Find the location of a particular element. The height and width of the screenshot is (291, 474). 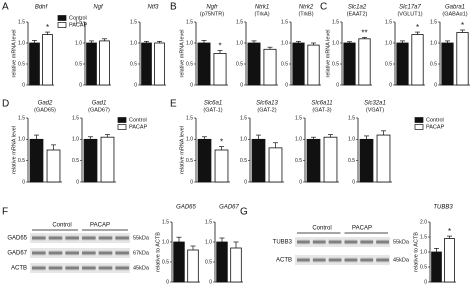

chart-subtitle: (VGLUT1) is located at coordinates (409, 14).